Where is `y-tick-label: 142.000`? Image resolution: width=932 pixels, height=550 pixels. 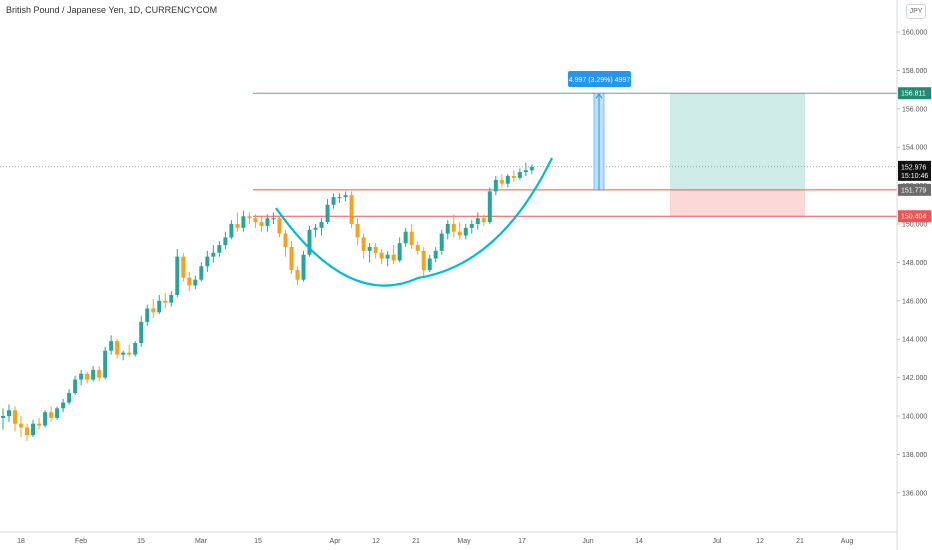 y-tick-label: 142.000 is located at coordinates (914, 378).